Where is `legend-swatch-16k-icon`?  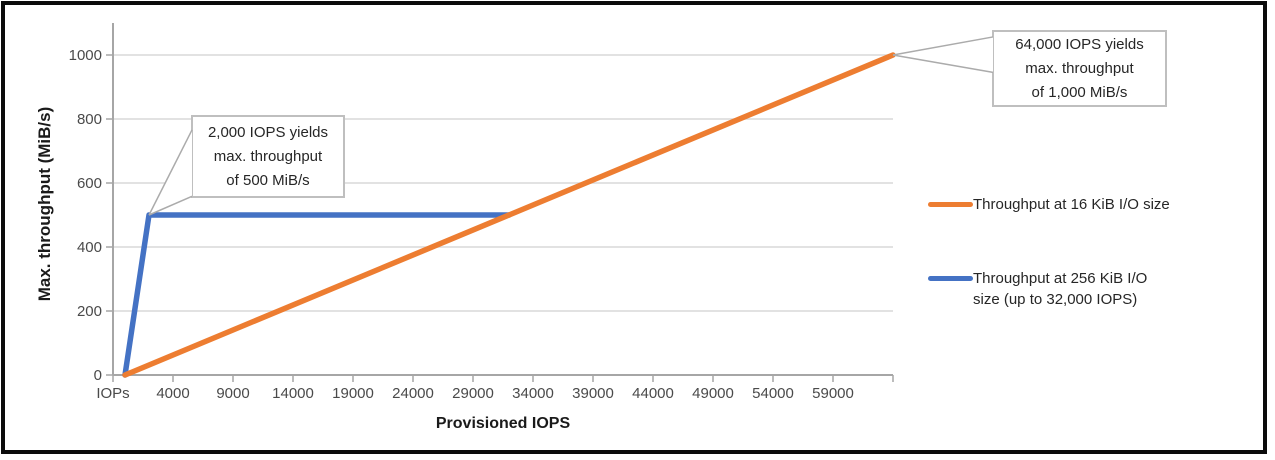
legend-swatch-16k-icon is located at coordinates (950, 204).